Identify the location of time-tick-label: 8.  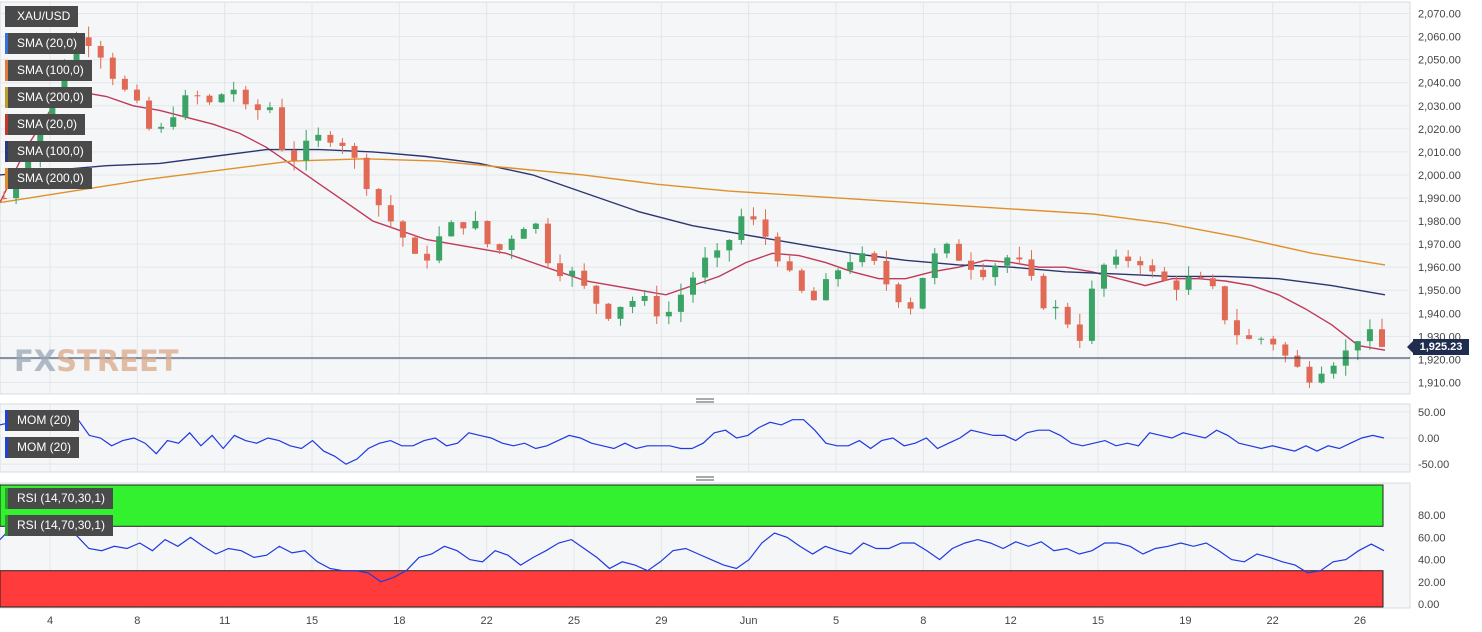
(137, 621).